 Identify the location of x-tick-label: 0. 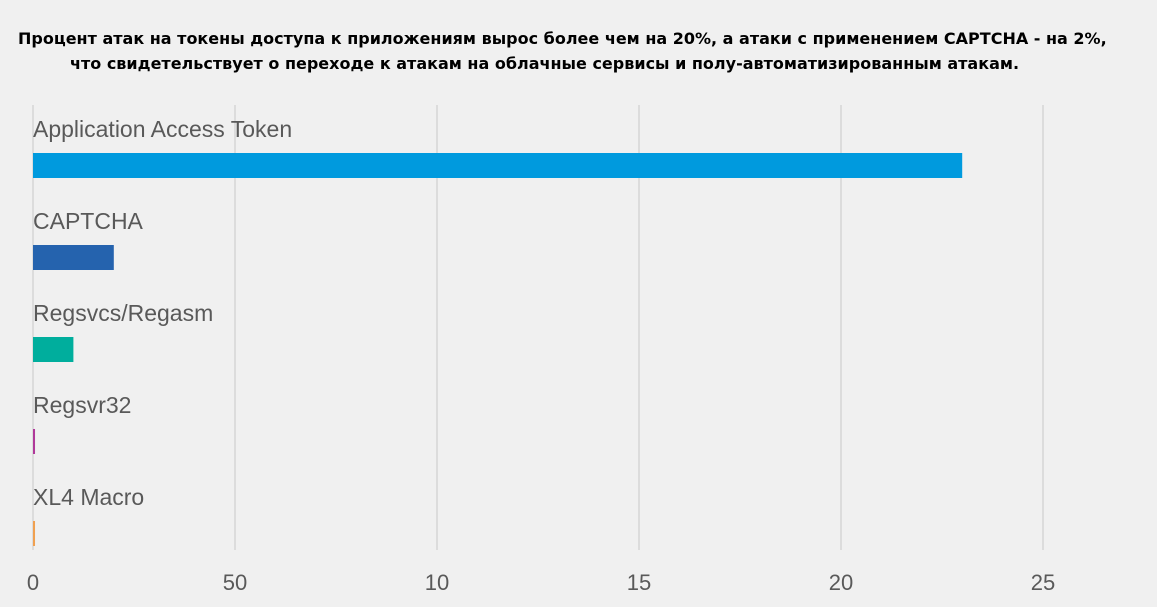
(33, 582).